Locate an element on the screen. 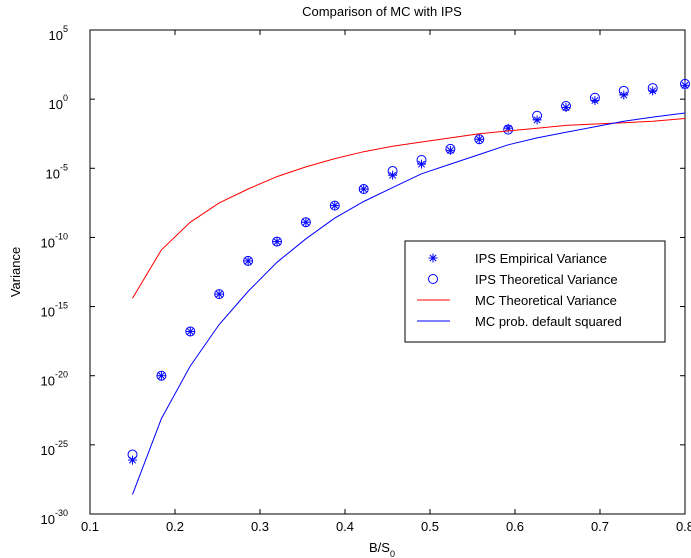  x-tick-label: 0.6 is located at coordinates (515, 526).